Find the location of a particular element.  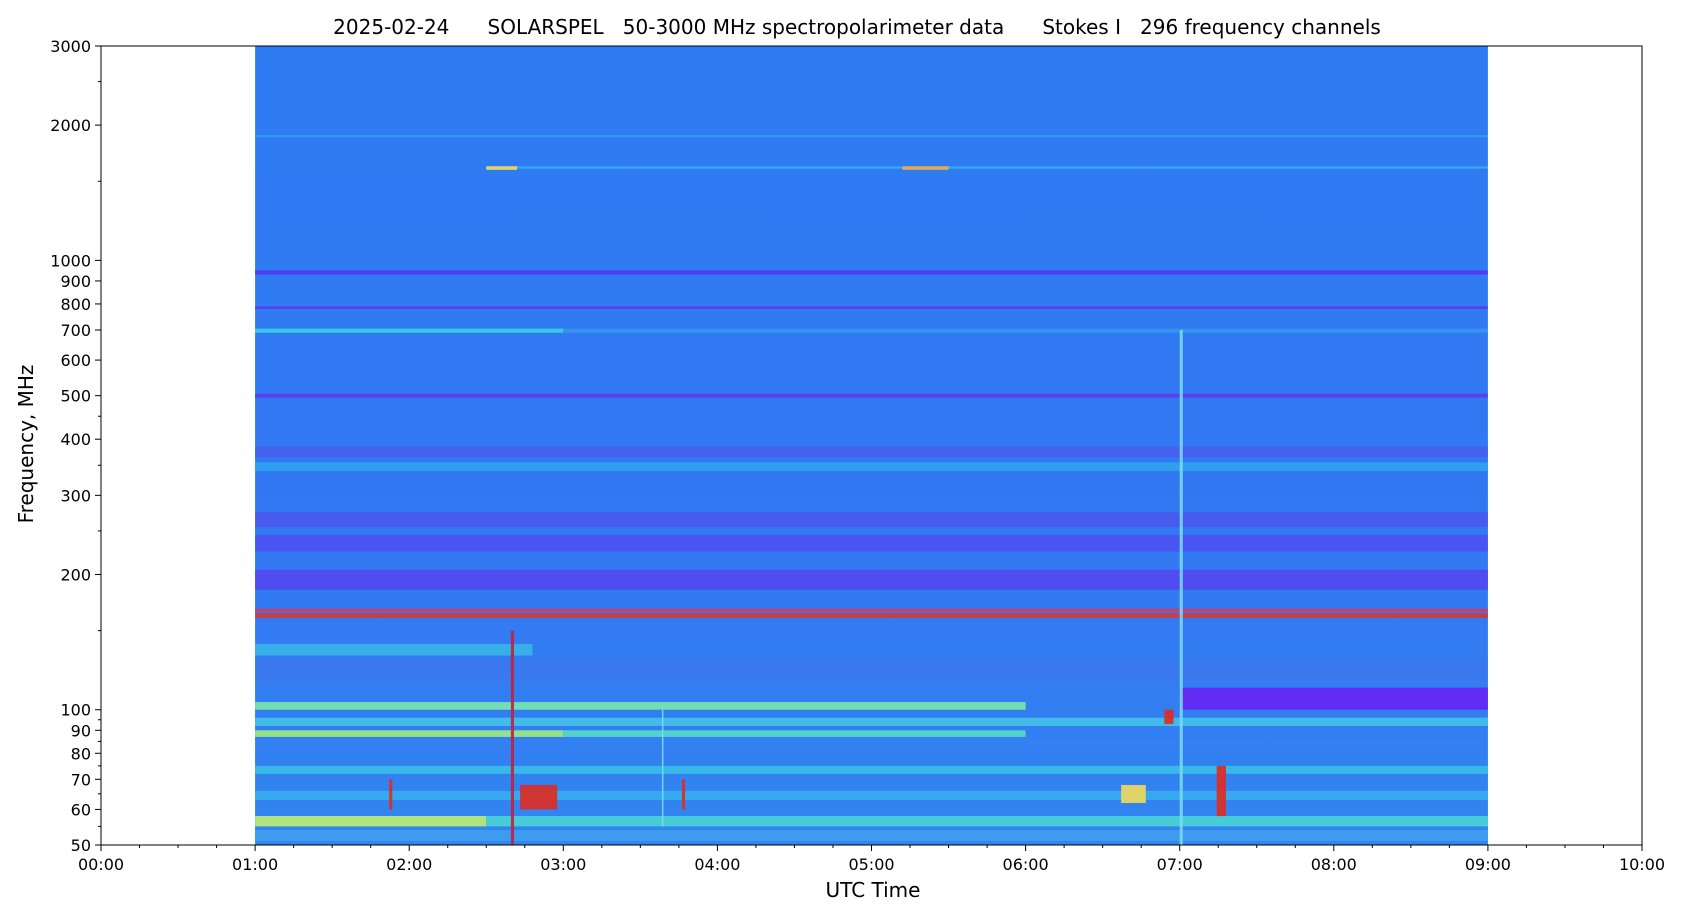

y-tick-label: 1000 is located at coordinates (70, 260).